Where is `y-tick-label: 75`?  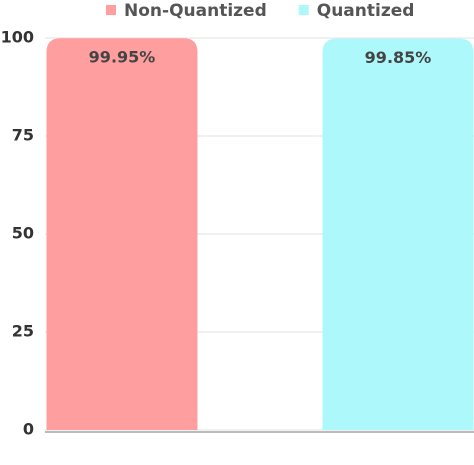 y-tick-label: 75 is located at coordinates (23, 135).